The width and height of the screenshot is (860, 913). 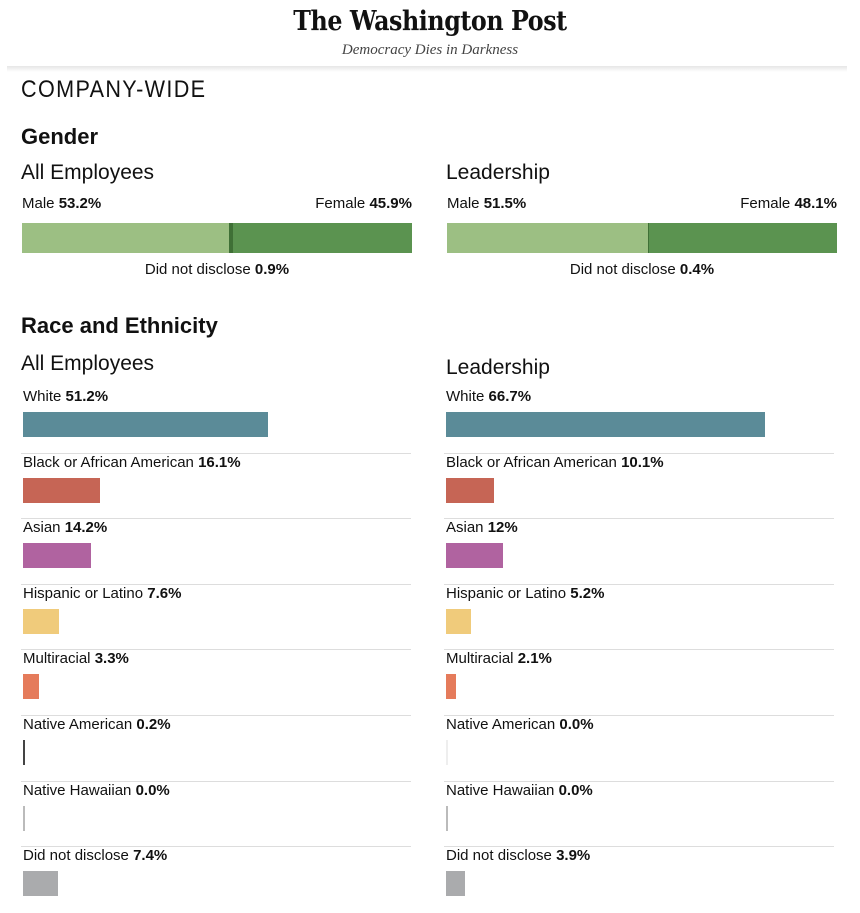 What do you see at coordinates (534, 659) in the screenshot?
I see `value-label: 2.1%` at bounding box center [534, 659].